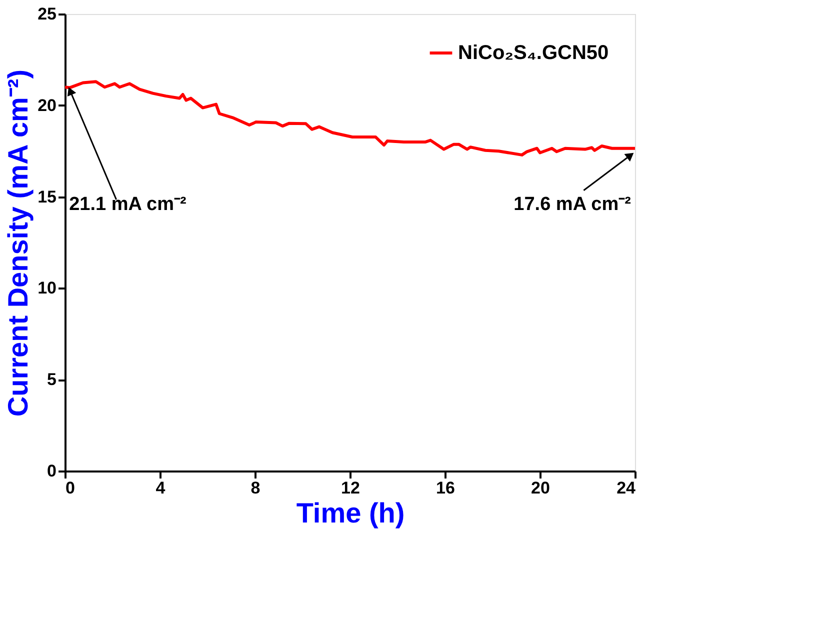 This screenshot has width=819, height=625. I want to click on y-axis-title: Current Density (mA cm⁻²), so click(18, 243).